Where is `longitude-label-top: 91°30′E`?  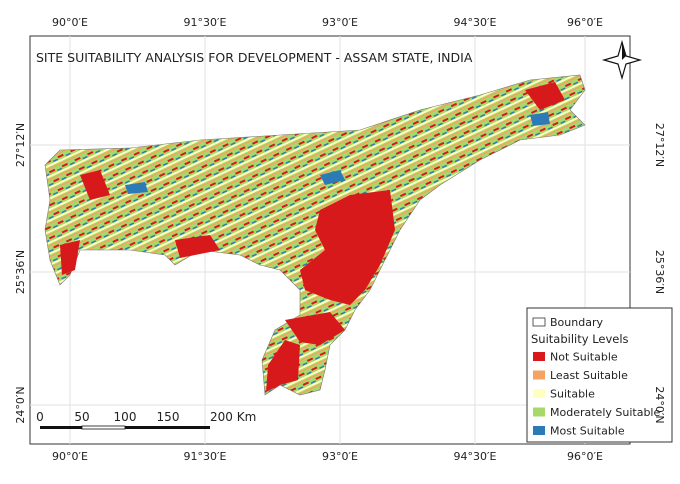 longitude-label-top: 91°30′E is located at coordinates (205, 22).